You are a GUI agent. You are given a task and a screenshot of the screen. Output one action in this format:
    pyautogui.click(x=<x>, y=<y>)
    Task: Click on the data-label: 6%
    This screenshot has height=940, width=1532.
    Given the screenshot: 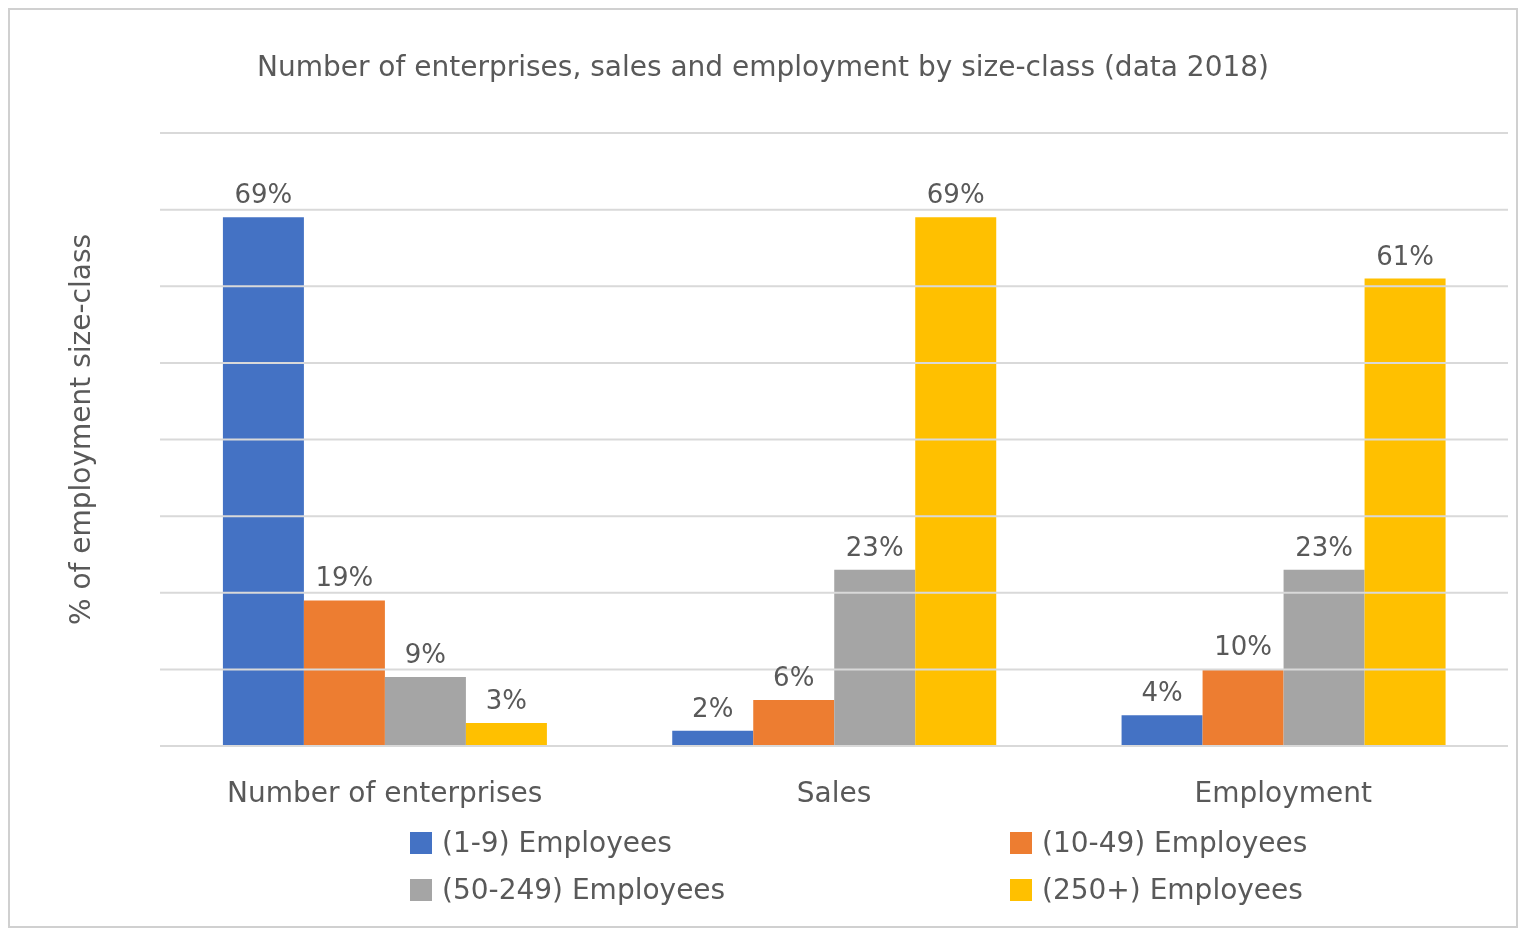 What is the action you would take?
    pyautogui.click(x=794, y=677)
    